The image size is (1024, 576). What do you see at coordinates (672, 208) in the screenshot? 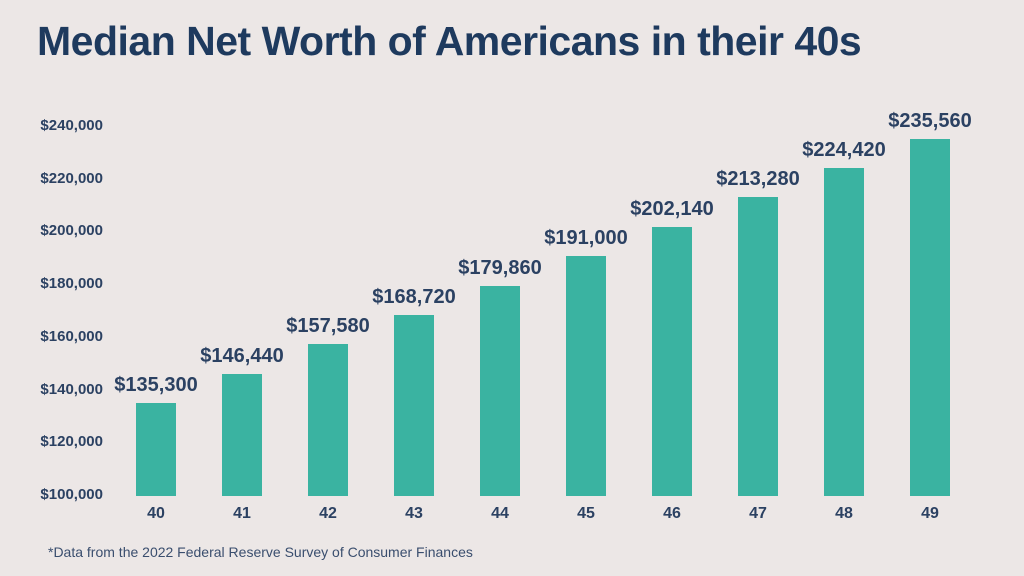
I see `bar-value-label: $202,140` at bounding box center [672, 208].